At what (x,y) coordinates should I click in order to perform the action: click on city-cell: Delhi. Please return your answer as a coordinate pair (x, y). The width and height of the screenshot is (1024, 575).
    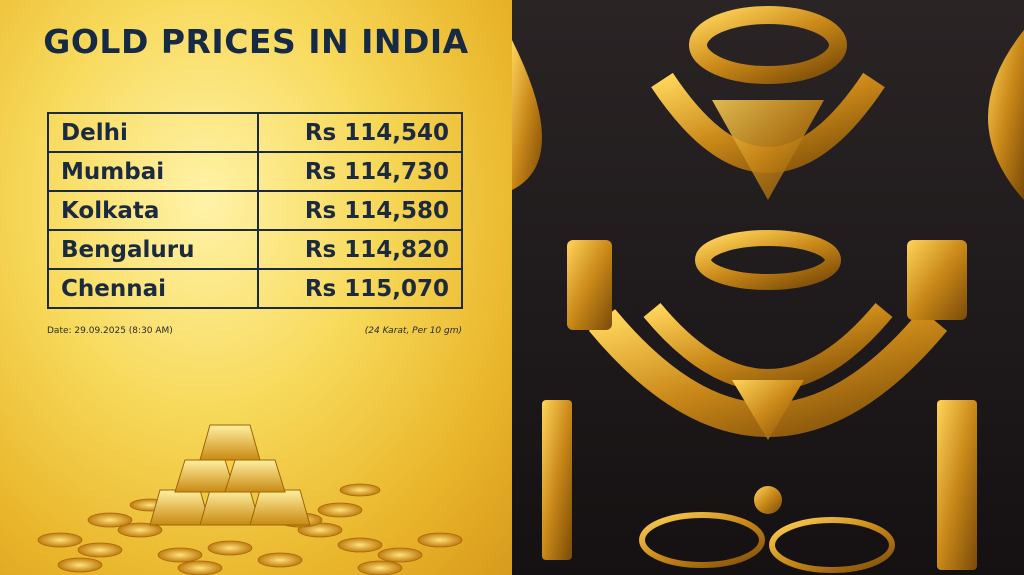
    Looking at the image, I should click on (153, 132).